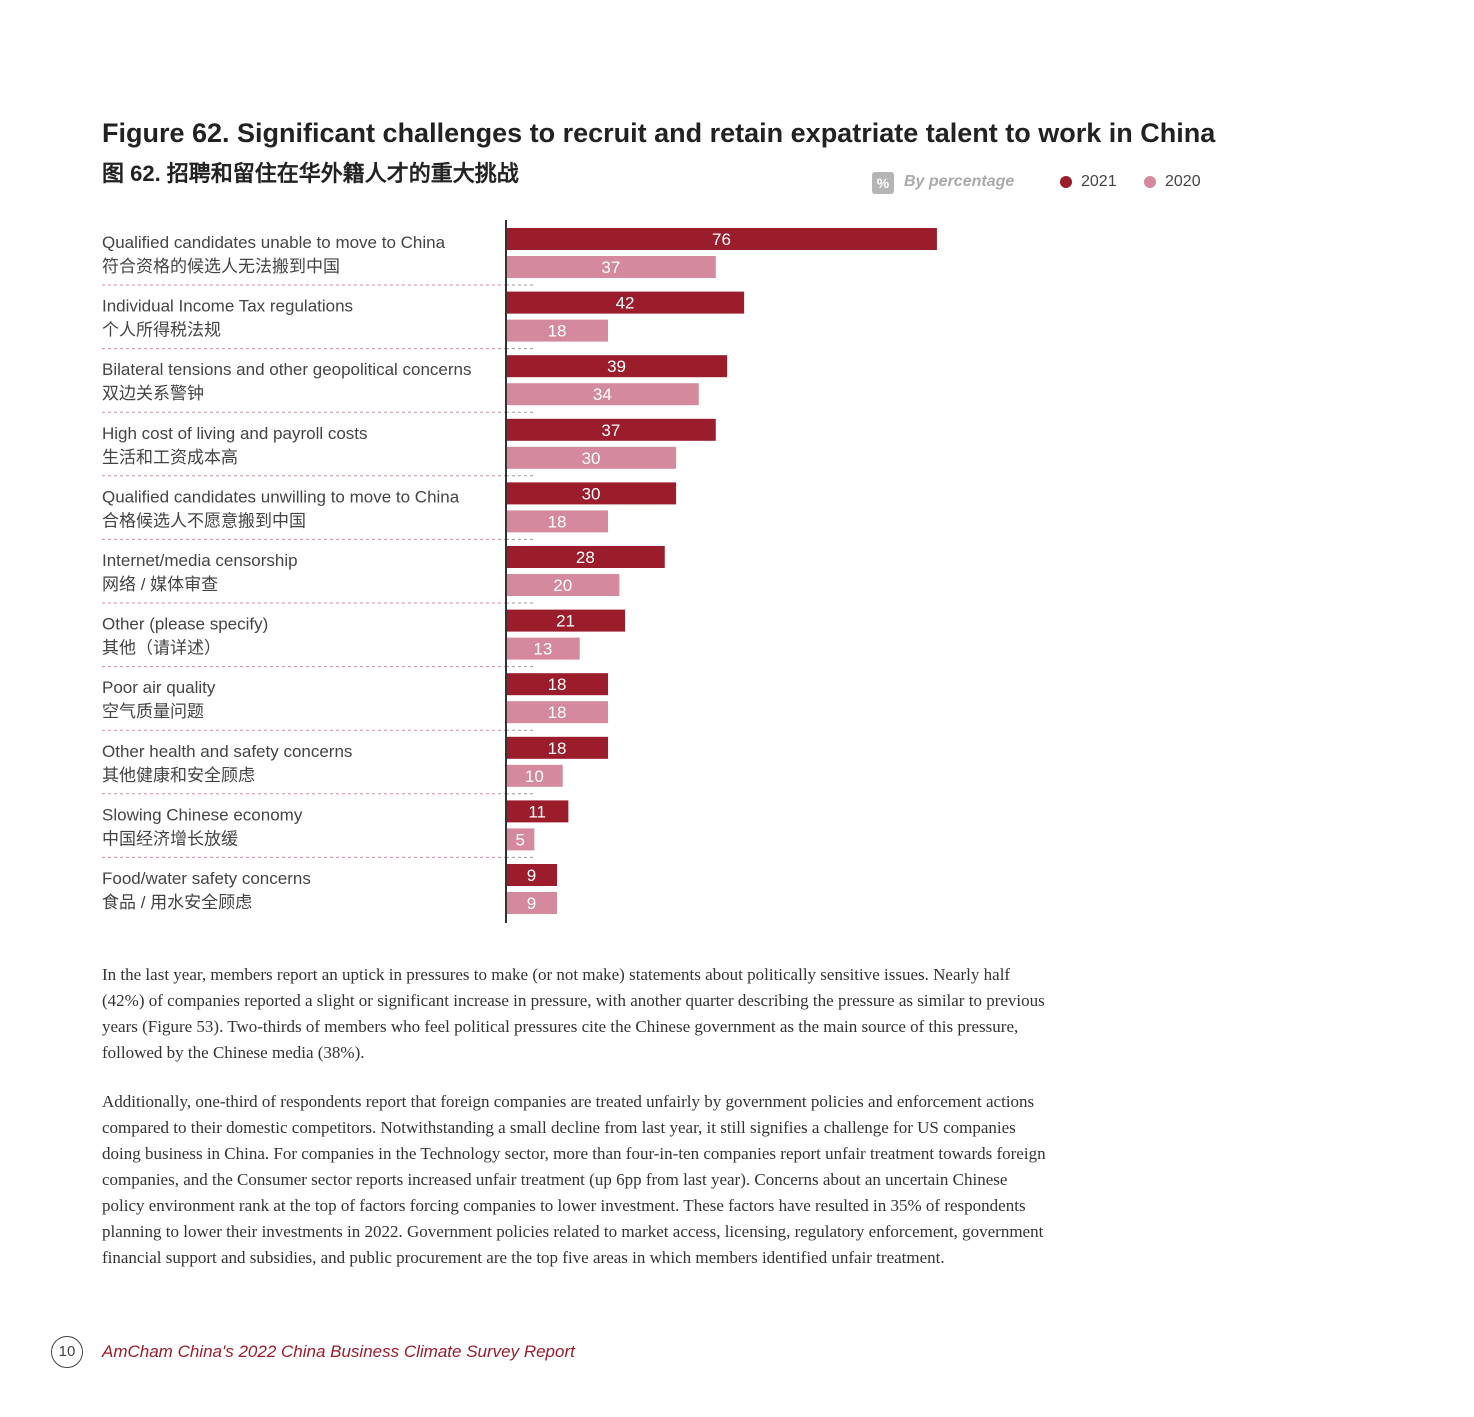  I want to click on category-label-en: High cost of living and payroll costs, so click(235, 433).